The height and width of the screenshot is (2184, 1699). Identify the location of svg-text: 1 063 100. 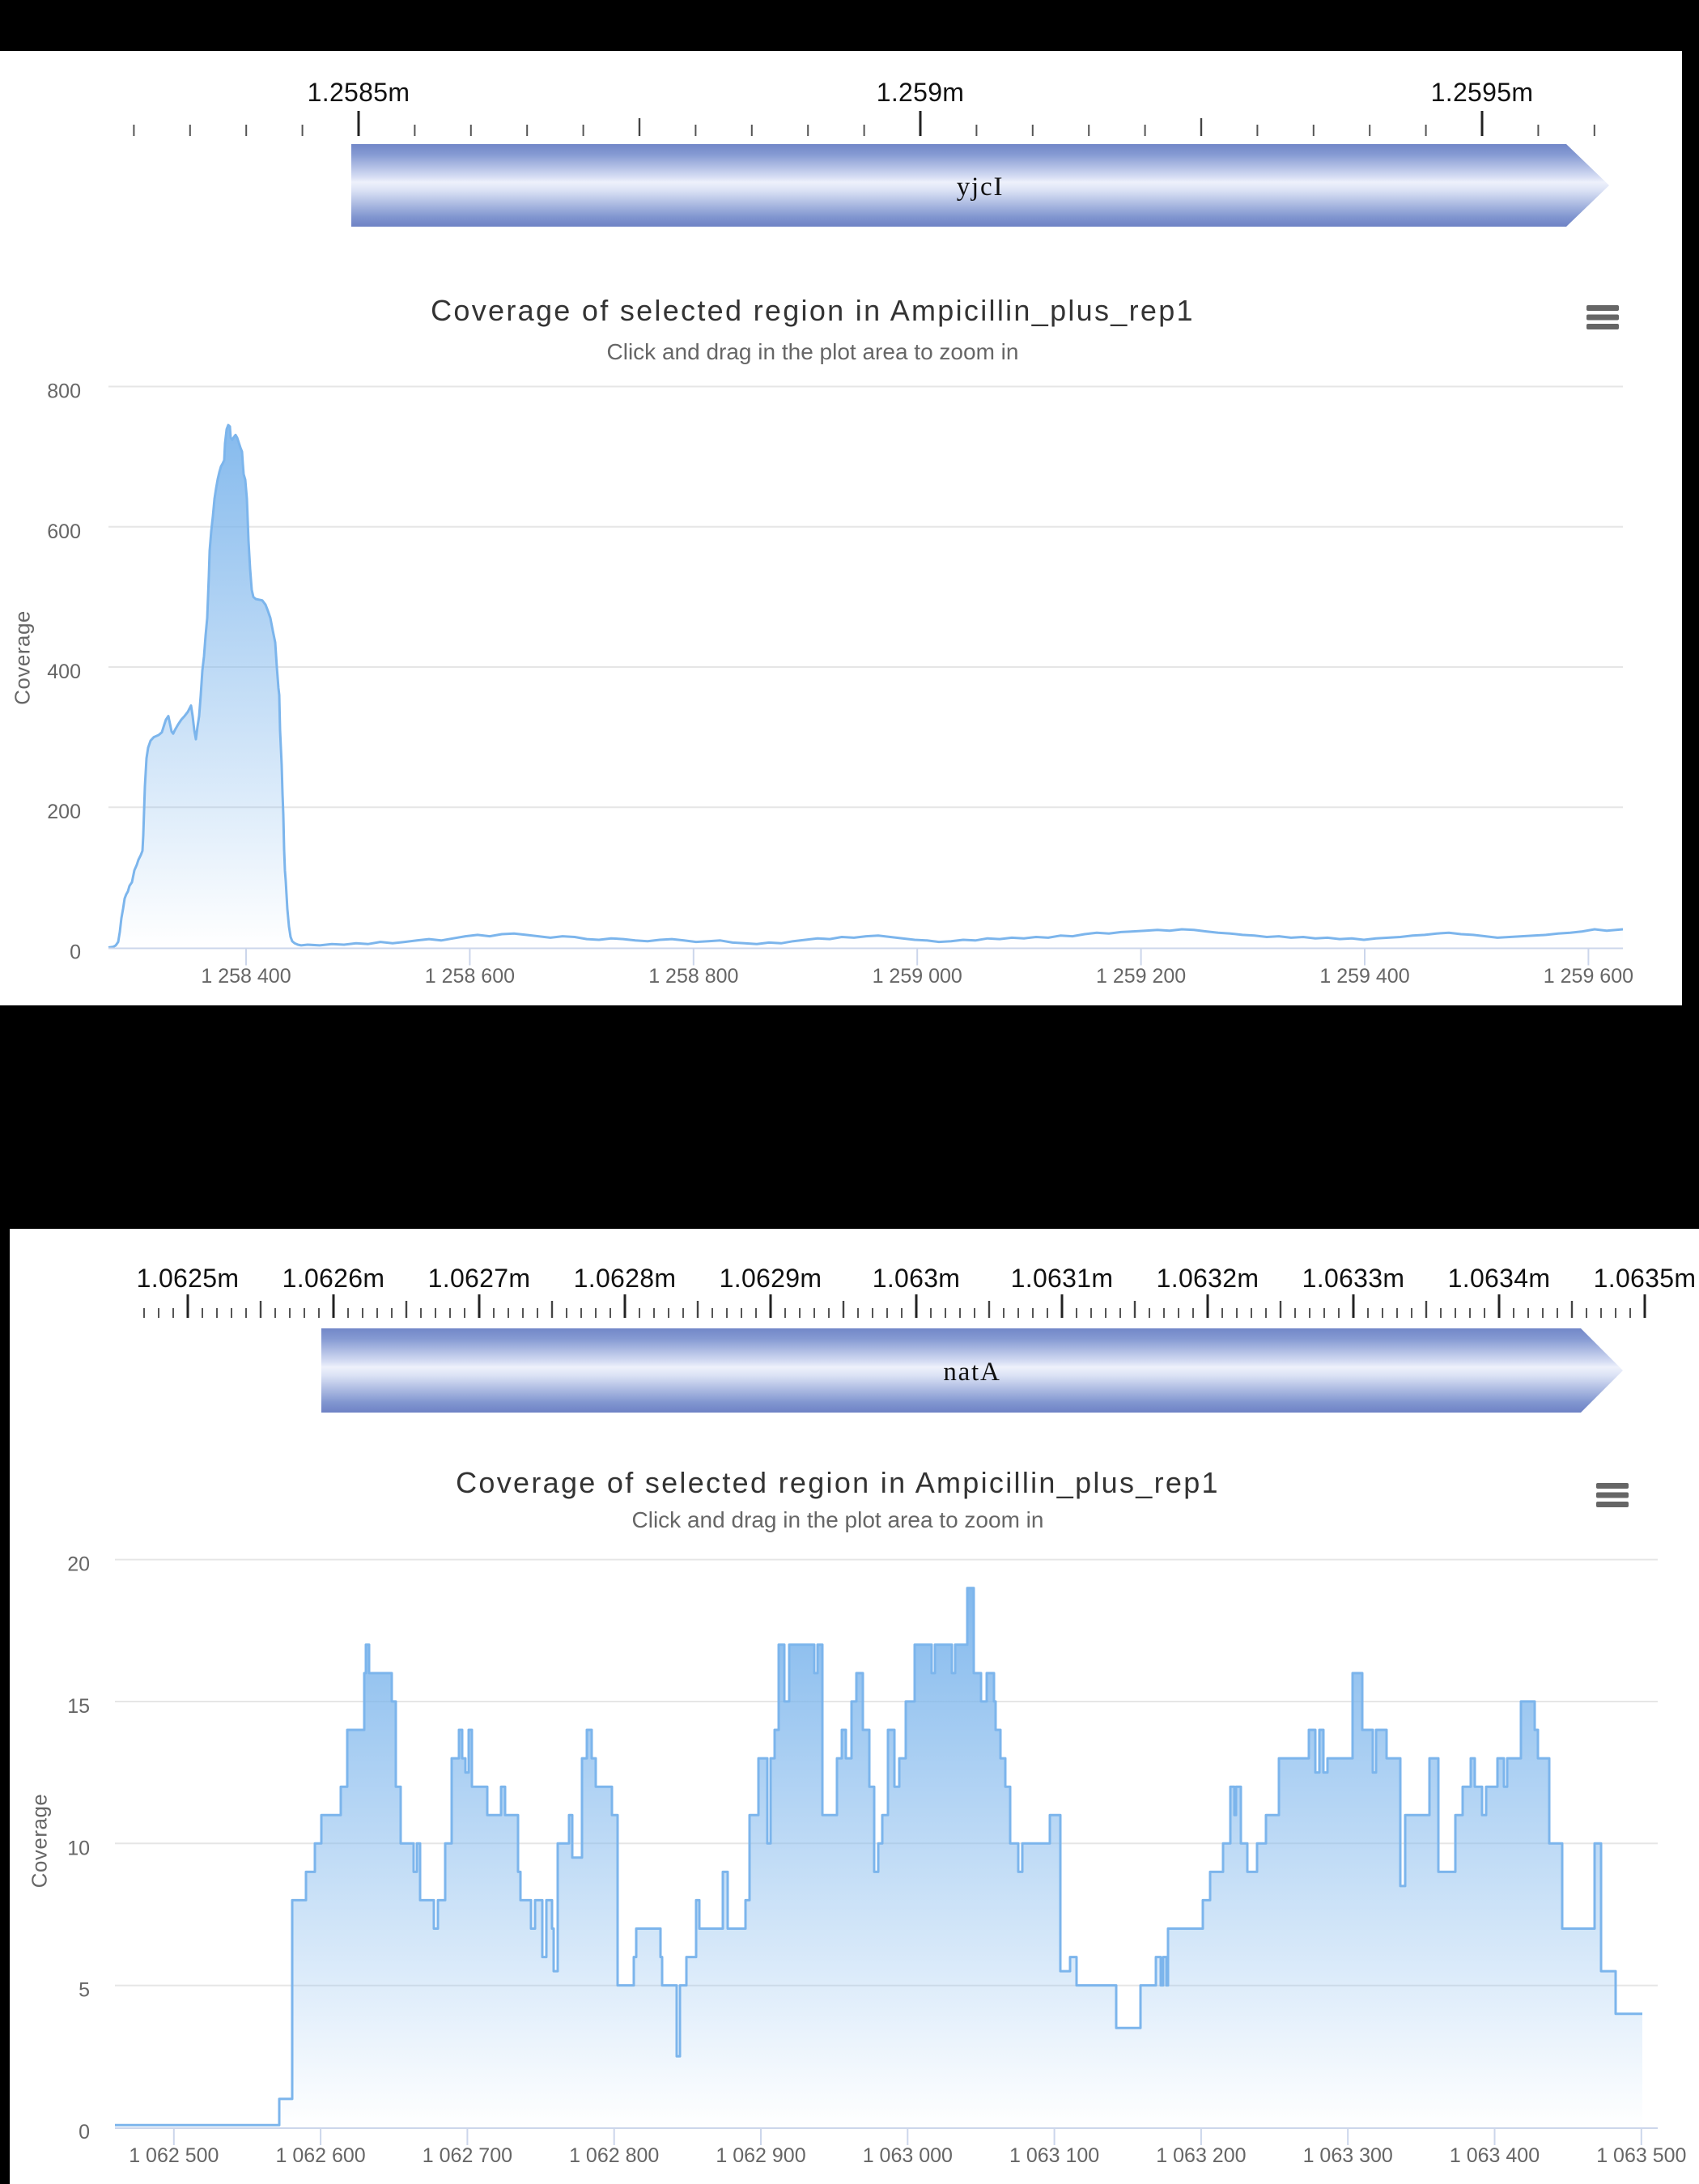
(1054, 2156).